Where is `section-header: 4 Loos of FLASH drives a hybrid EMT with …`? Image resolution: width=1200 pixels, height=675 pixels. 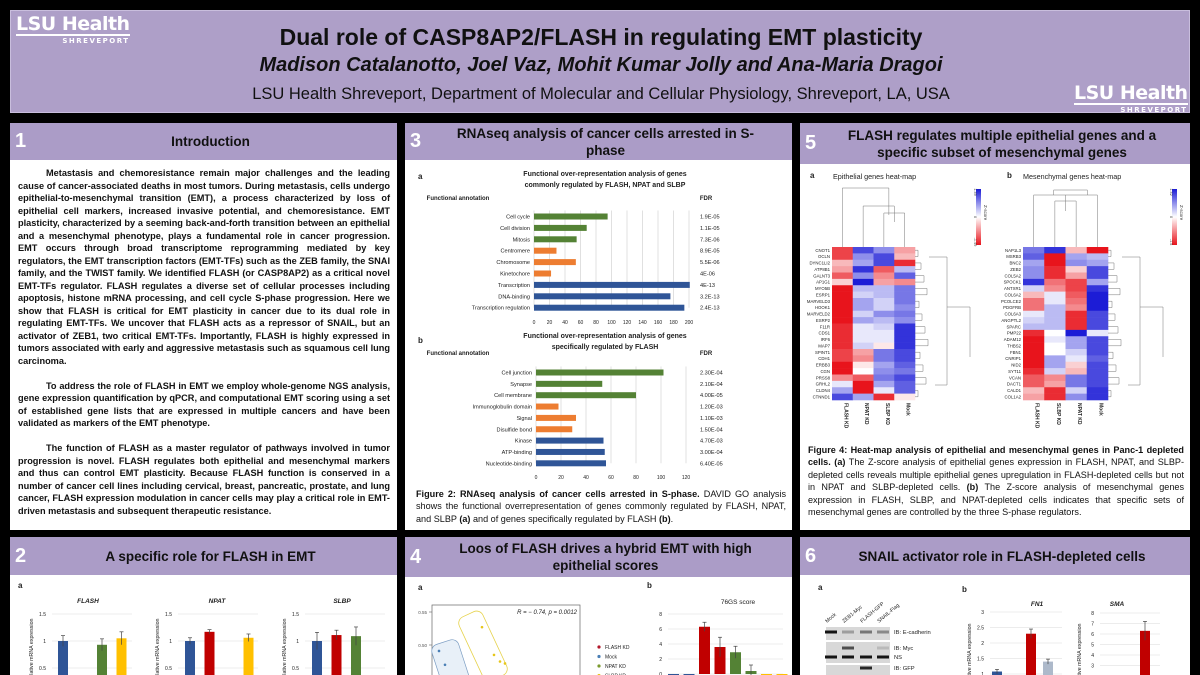
section-header: 4 Loos of FLASH drives a hybrid EMT with … is located at coordinates (598, 557).